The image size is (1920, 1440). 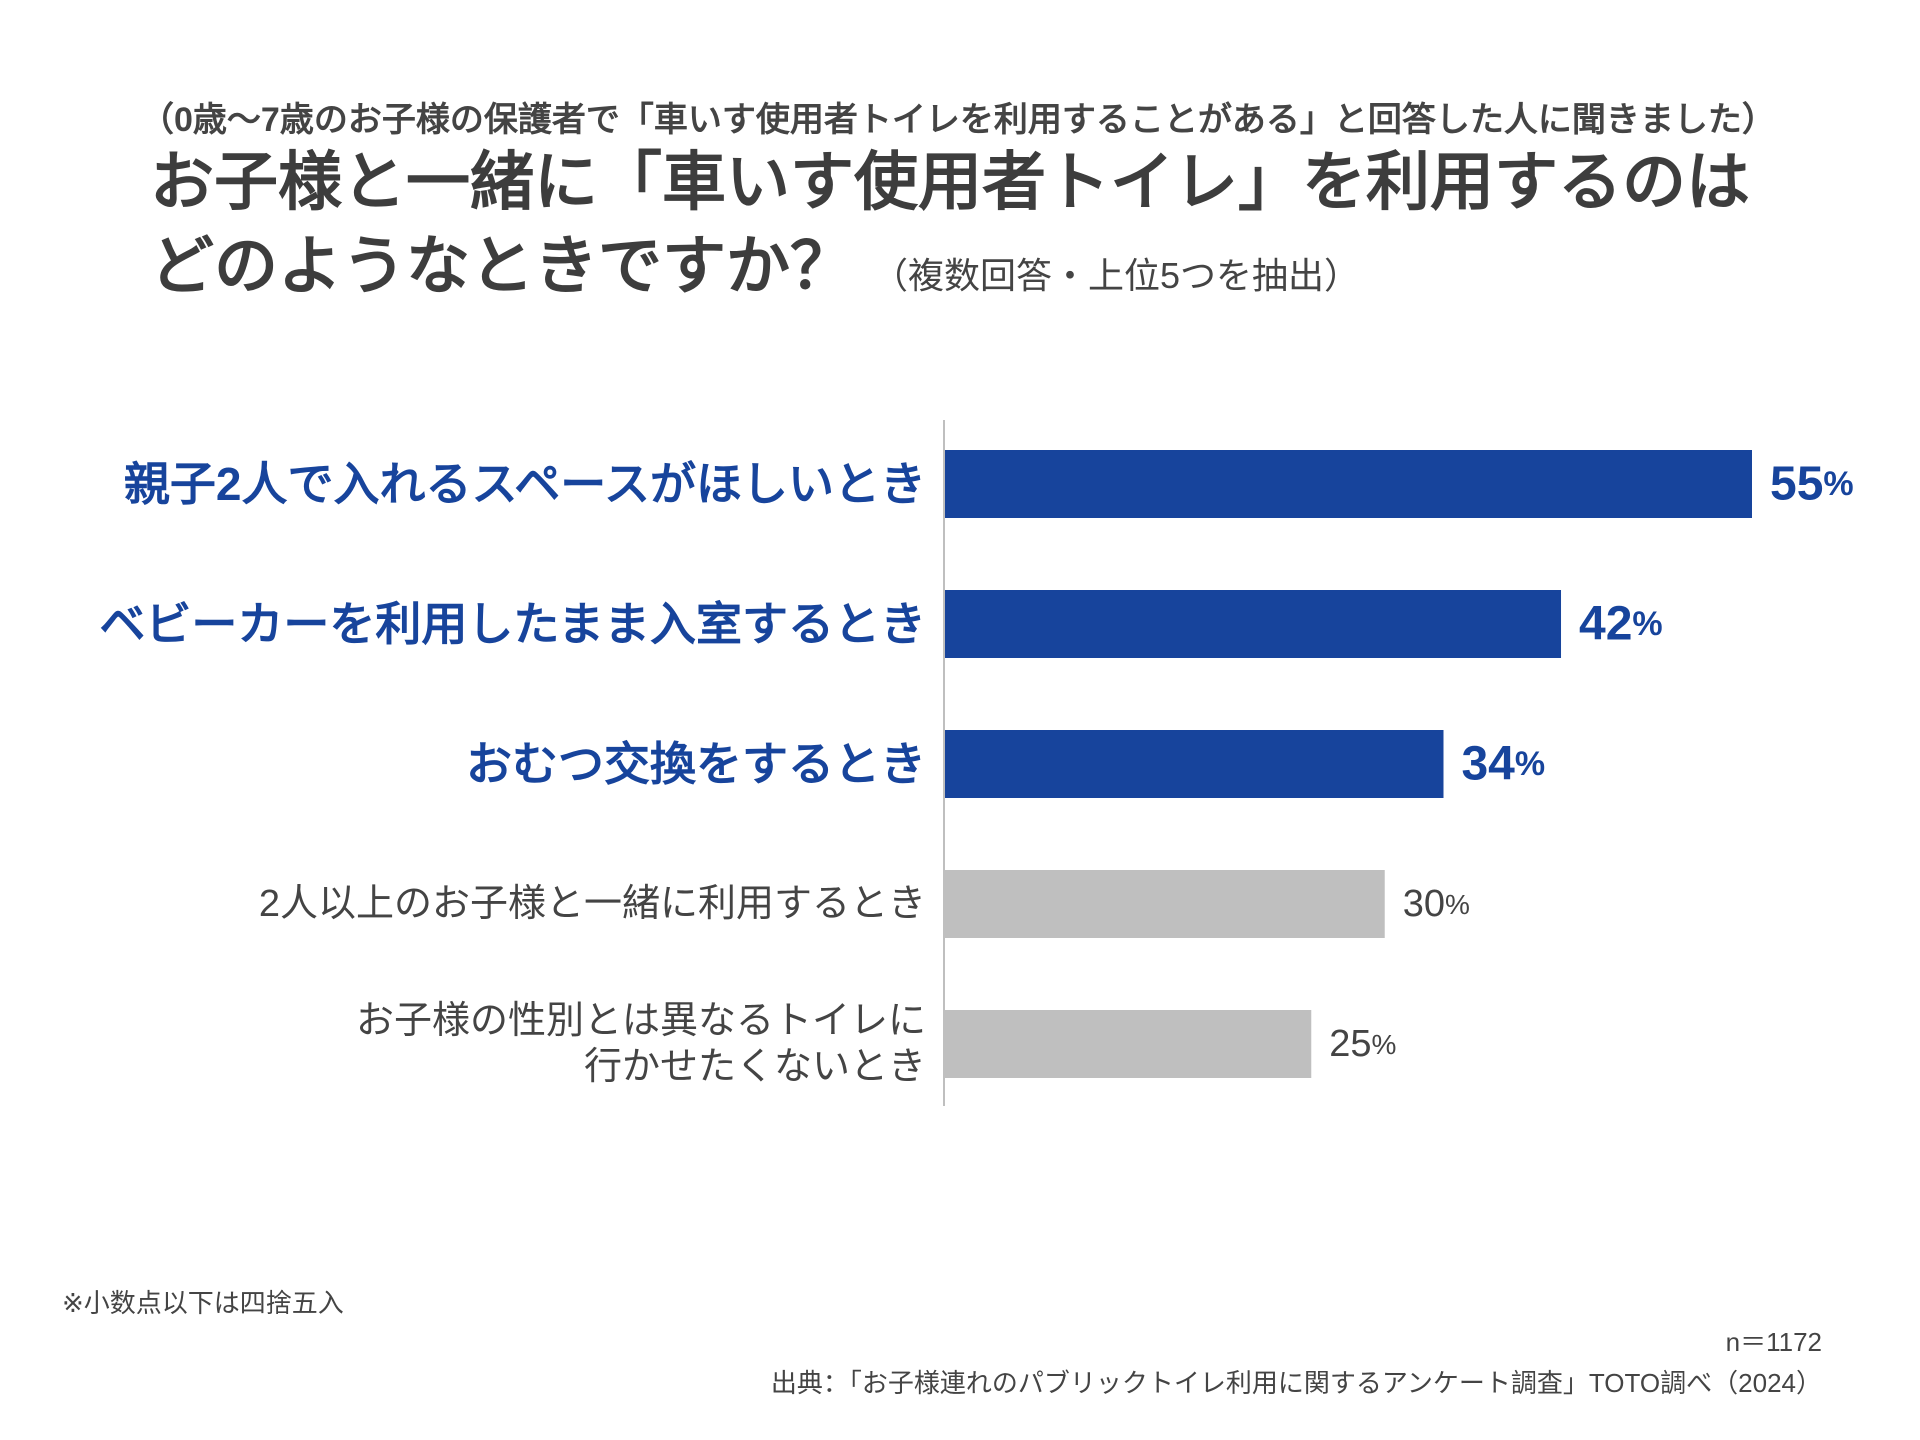 I want to click on value-unit-2: %, so click(x=1647, y=624).